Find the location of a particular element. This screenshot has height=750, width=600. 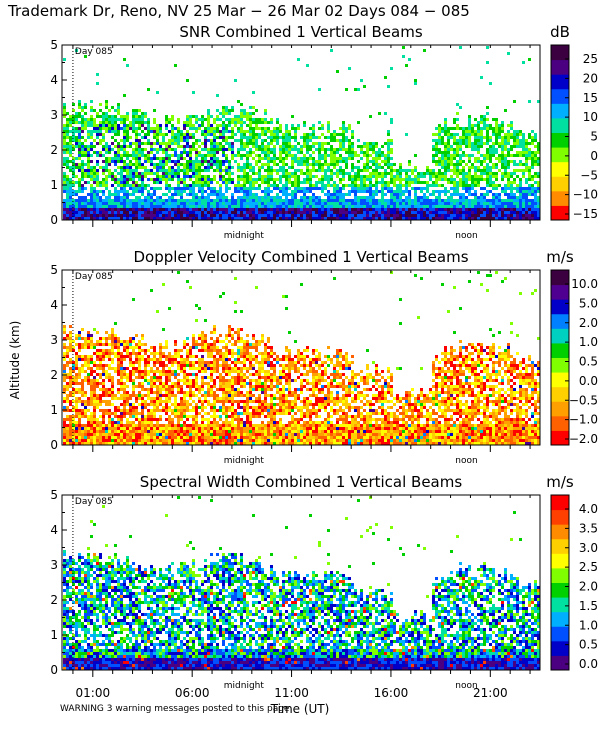

x-tick-label: 01:00 is located at coordinates (93, 693).